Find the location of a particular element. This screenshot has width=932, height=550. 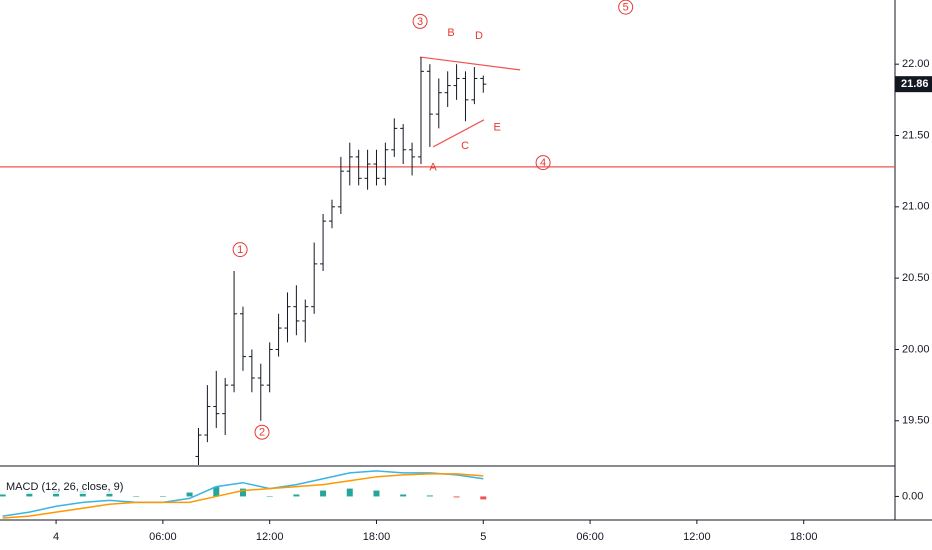

y-tick-label: 20.50 is located at coordinates (916, 278).